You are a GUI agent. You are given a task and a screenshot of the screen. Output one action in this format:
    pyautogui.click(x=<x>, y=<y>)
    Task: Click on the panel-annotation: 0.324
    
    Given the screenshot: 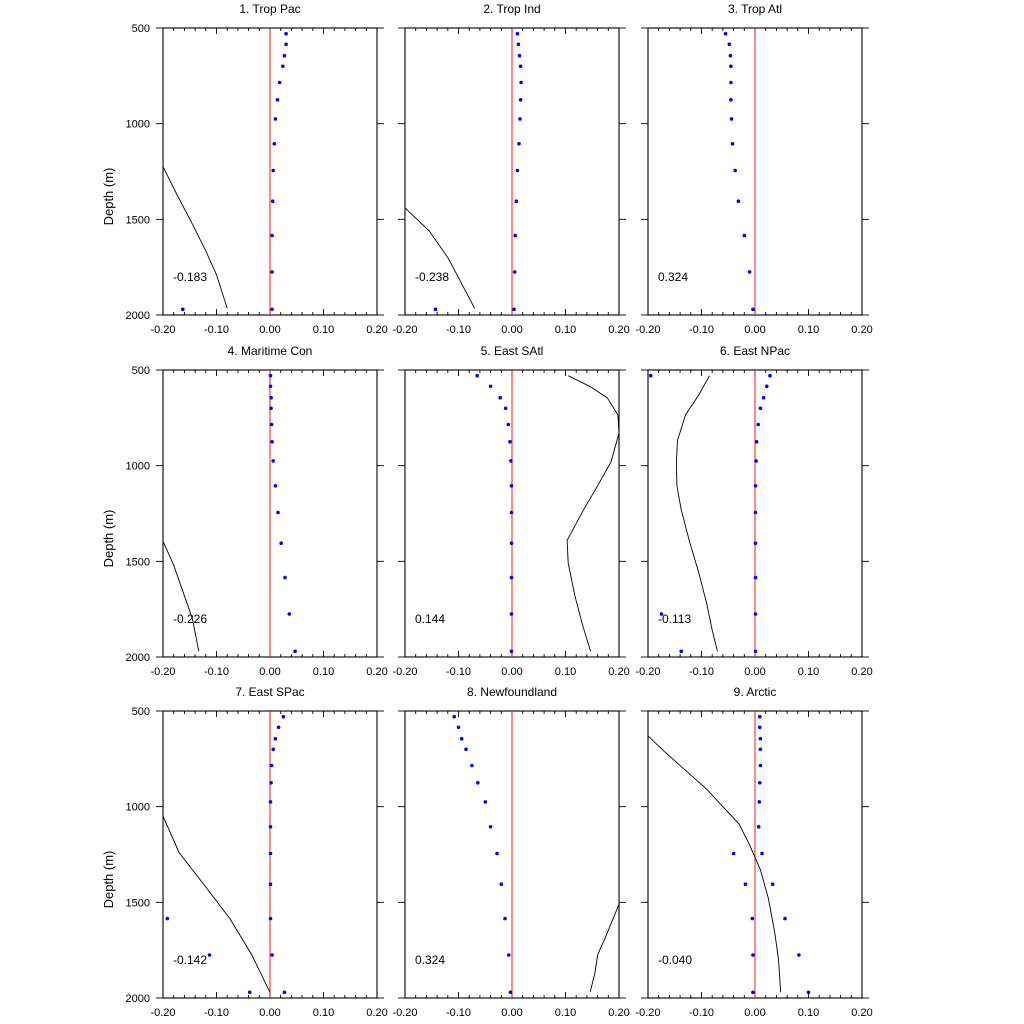 What is the action you would take?
    pyautogui.click(x=673, y=277)
    